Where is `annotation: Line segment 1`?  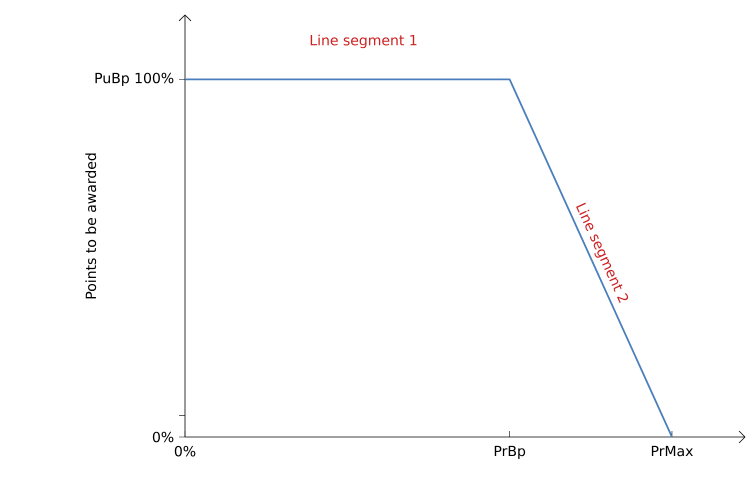 annotation: Line segment 1 is located at coordinates (363, 41).